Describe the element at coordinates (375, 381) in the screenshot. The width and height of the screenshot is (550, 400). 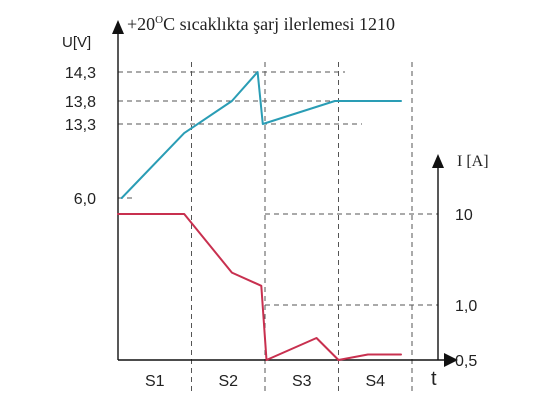
I see `stage-label: S4` at that location.